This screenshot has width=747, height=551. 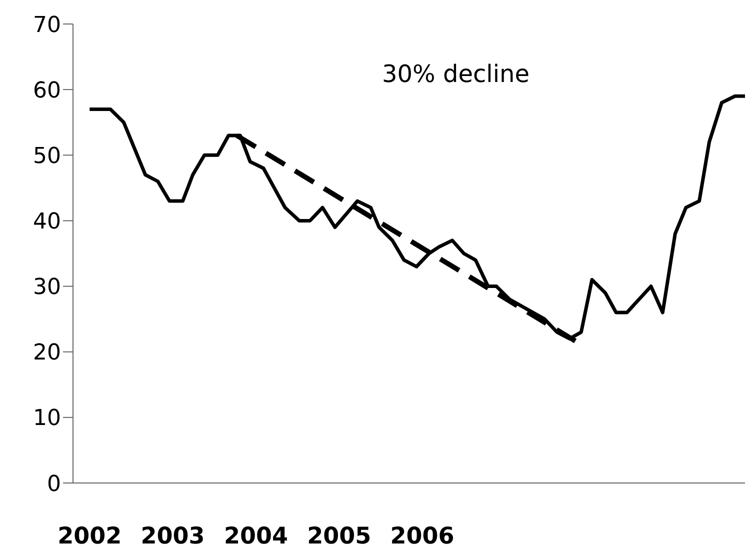 I want to click on x-tick-label: 2004, so click(x=256, y=536).